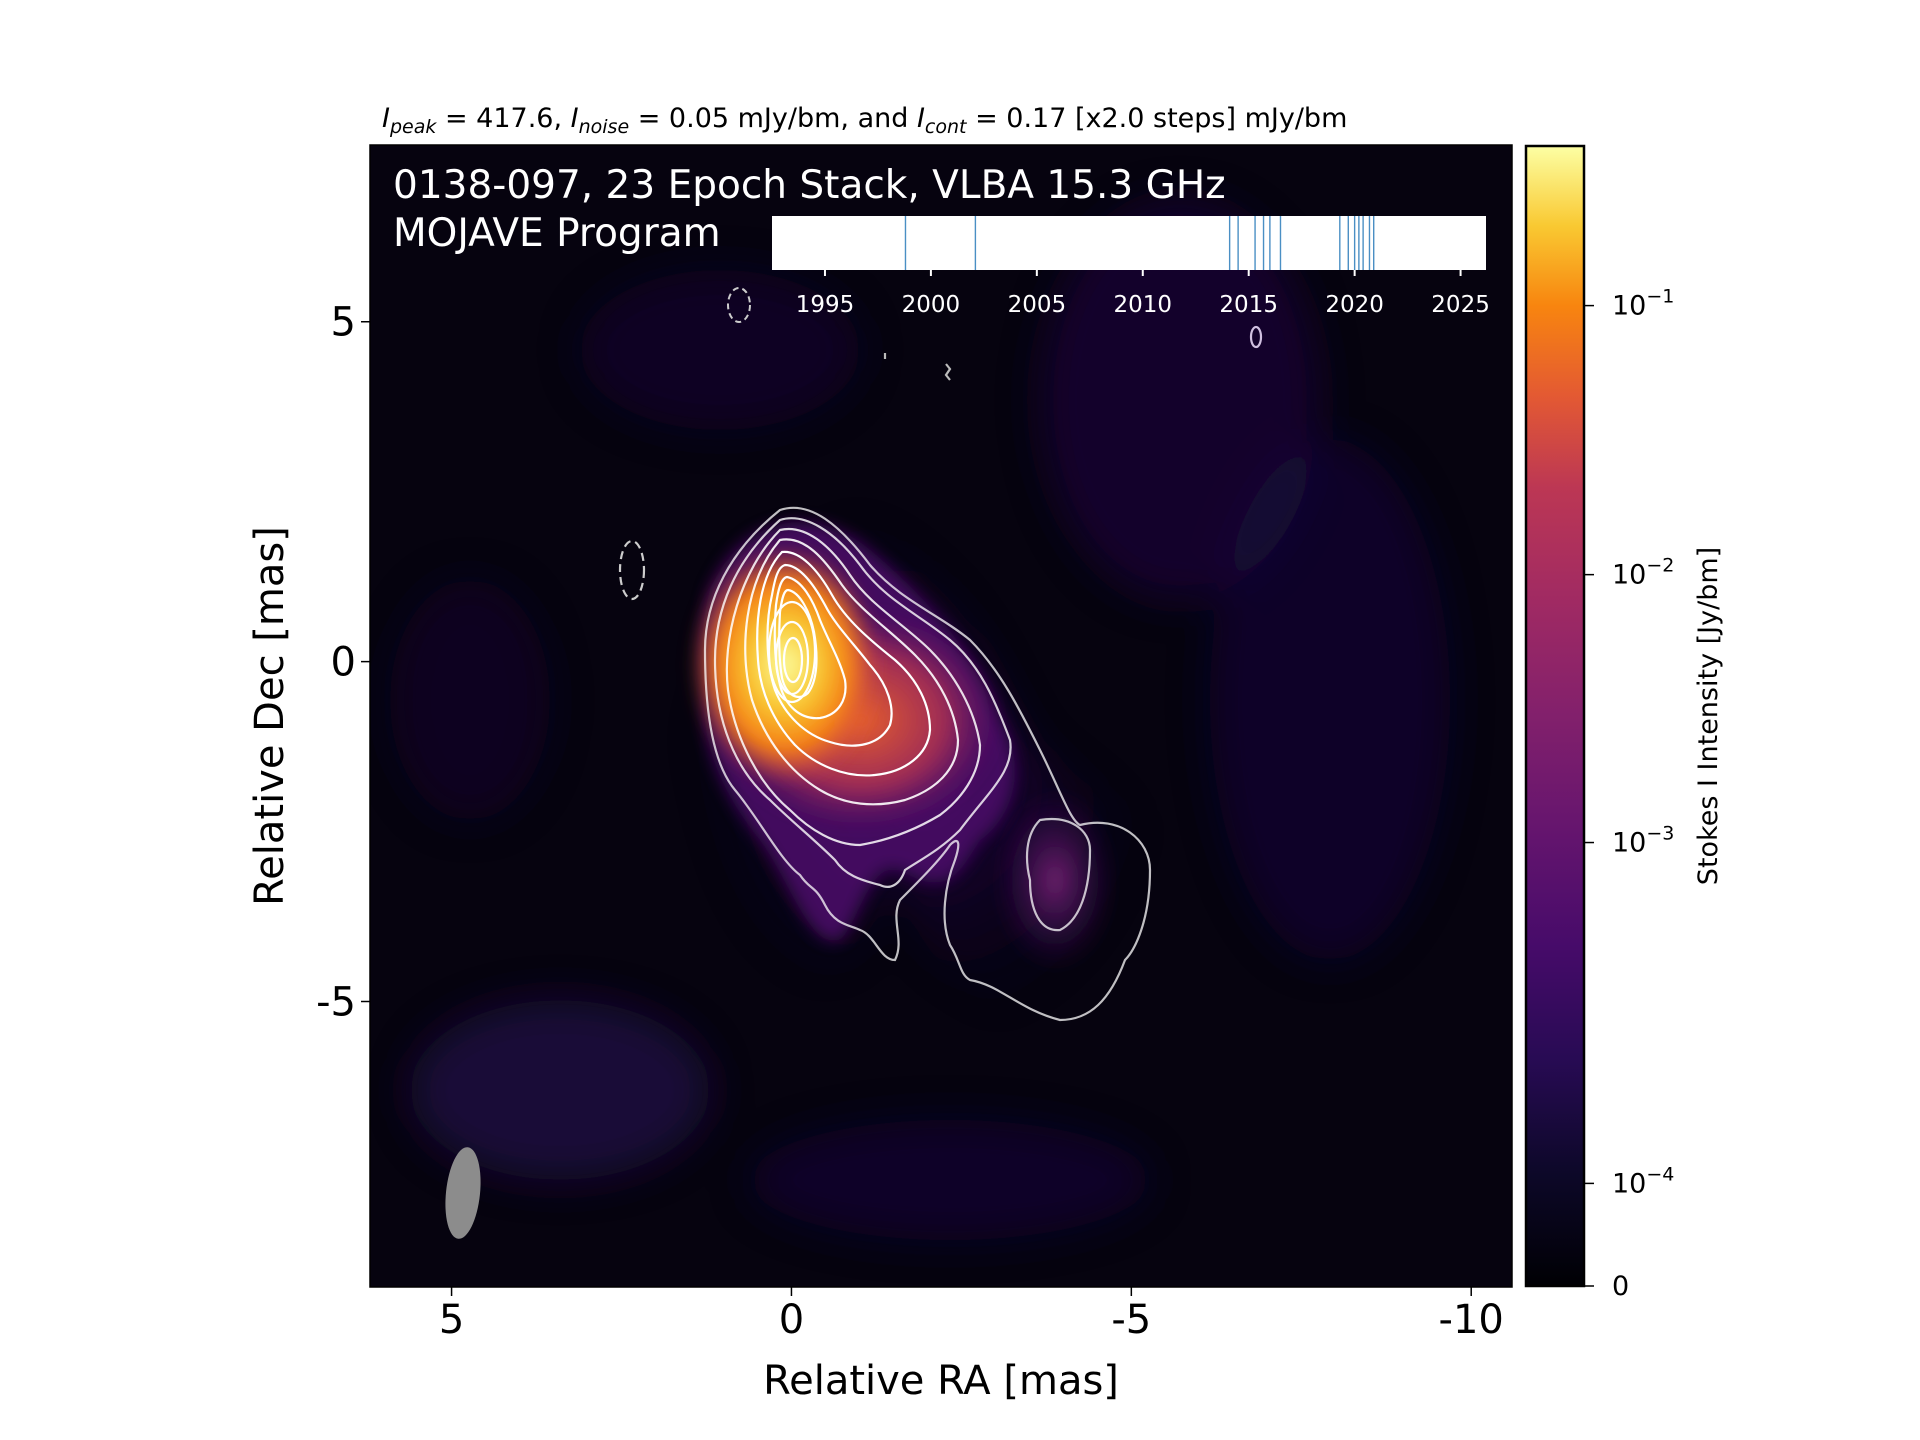 Image resolution: width=1920 pixels, height=1440 pixels. What do you see at coordinates (1643, 841) in the screenshot?
I see `colorbar-tick-label: 10⁻³` at bounding box center [1643, 841].